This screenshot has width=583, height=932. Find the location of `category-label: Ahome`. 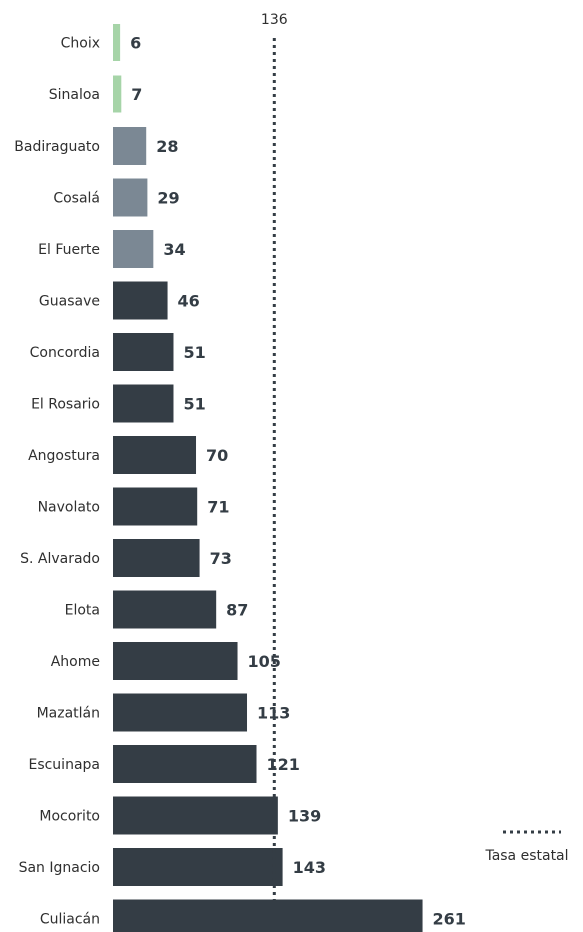

category-label: Ahome is located at coordinates (75, 662).